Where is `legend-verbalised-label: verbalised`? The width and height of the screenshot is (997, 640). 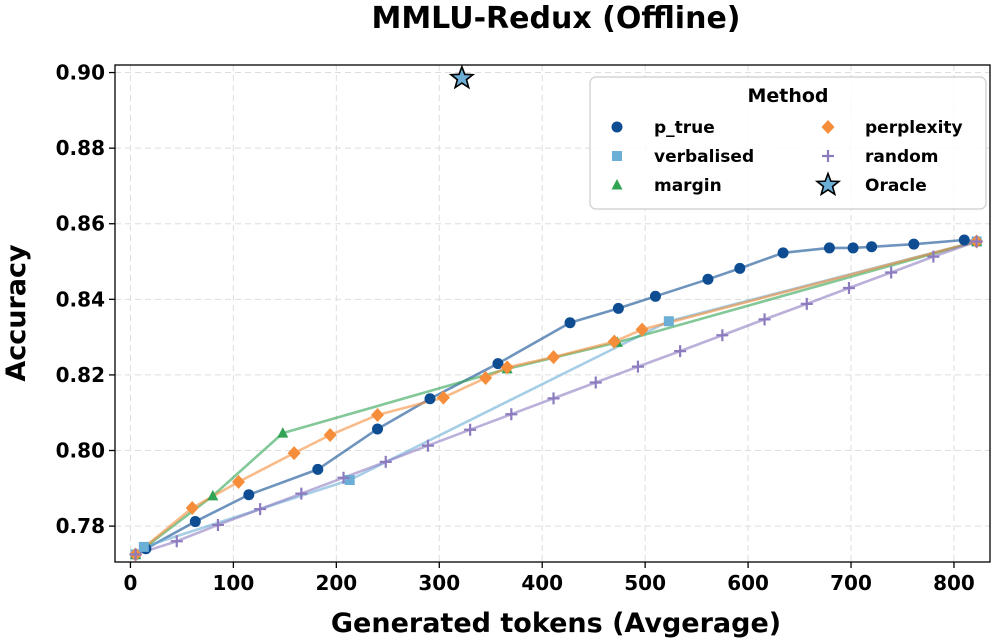
legend-verbalised-label: verbalised is located at coordinates (704, 157).